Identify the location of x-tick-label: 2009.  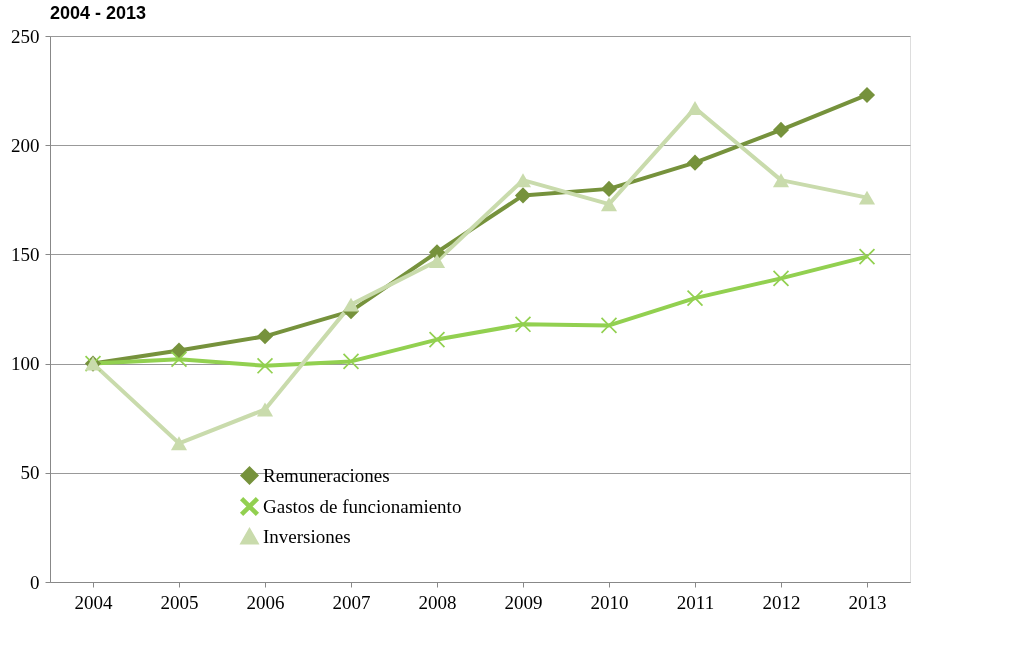
(523, 602).